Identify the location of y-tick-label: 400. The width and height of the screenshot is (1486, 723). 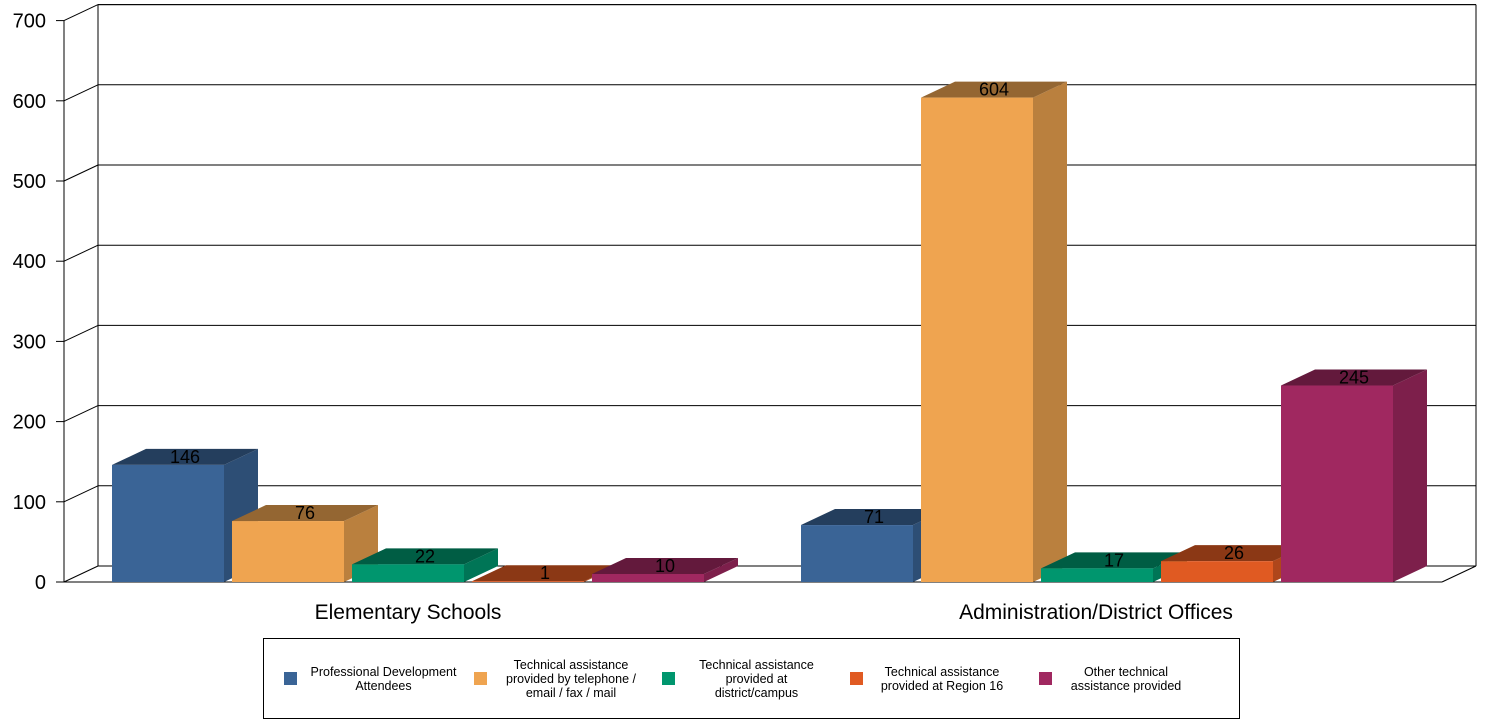
(29, 262).